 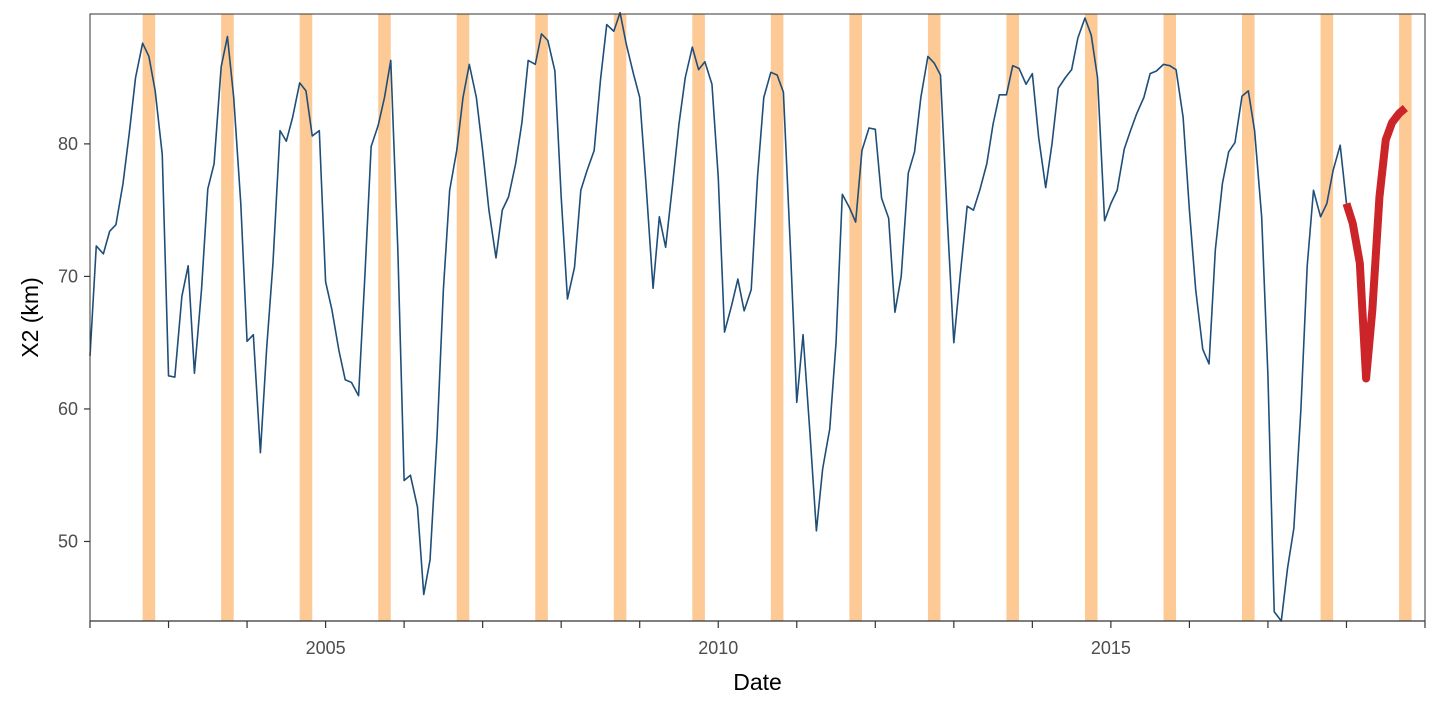 I want to click on y-axis: 50 60 70 80, so click(x=74, y=342).